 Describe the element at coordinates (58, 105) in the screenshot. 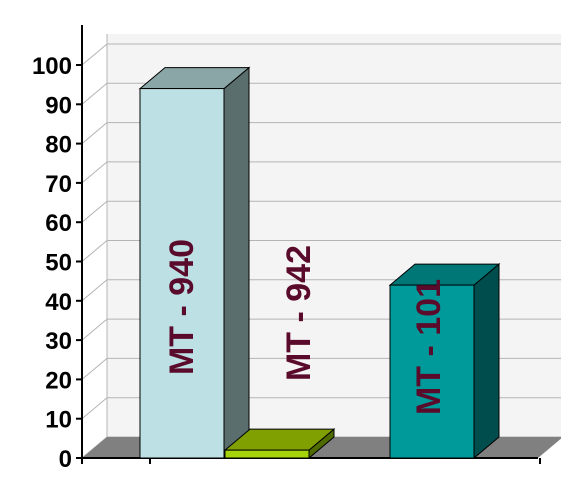

I see `y-tick-label: 90` at that location.